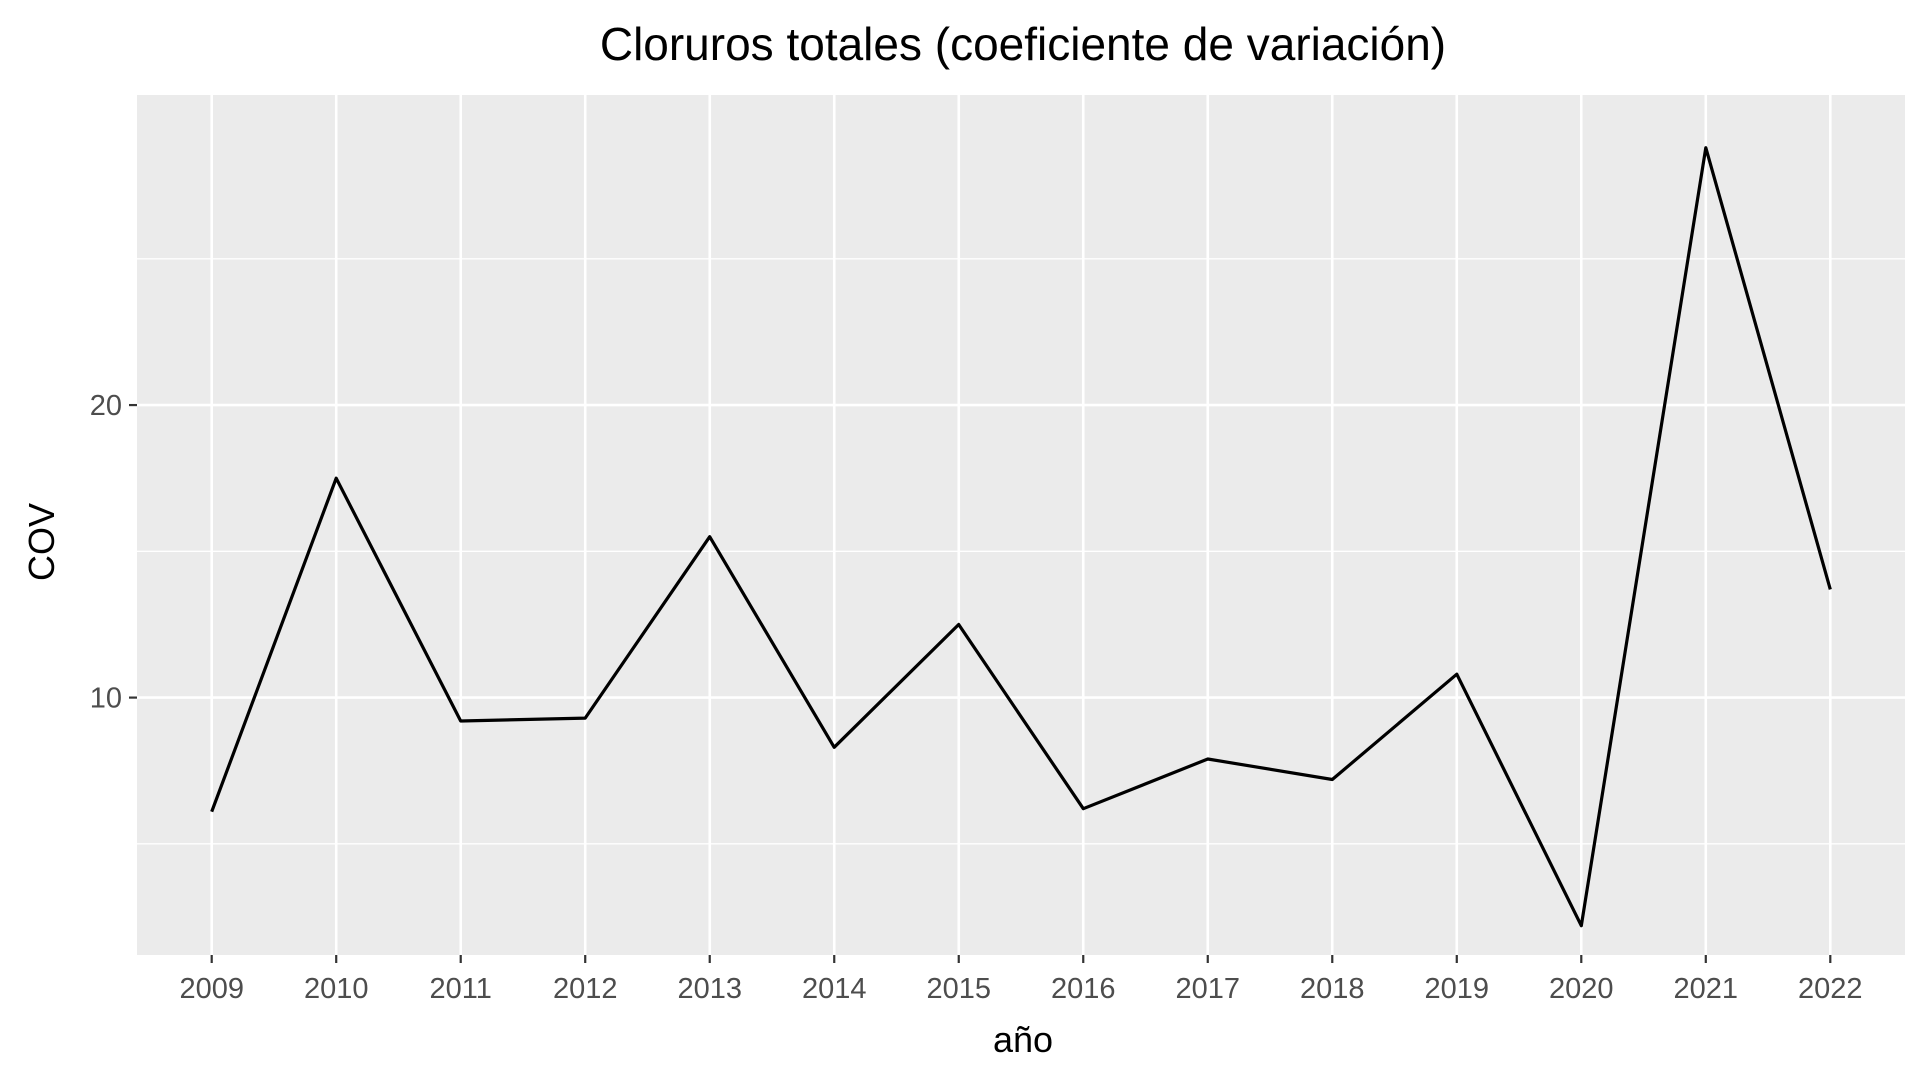 The width and height of the screenshot is (1920, 1085). I want to click on y-axis: 10 20, so click(113, 552).